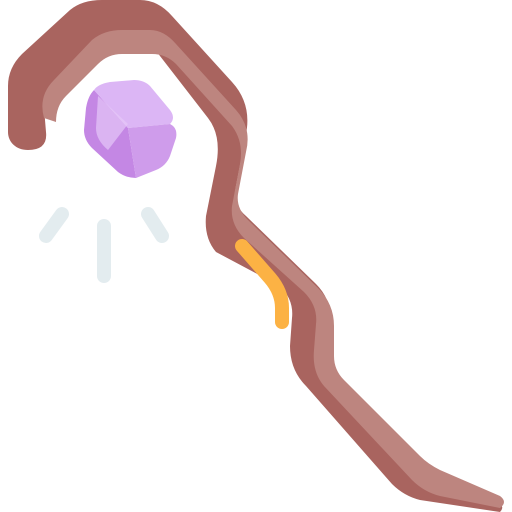 The image size is (512, 512). I want to click on sparkle-left, so click(54, 225).